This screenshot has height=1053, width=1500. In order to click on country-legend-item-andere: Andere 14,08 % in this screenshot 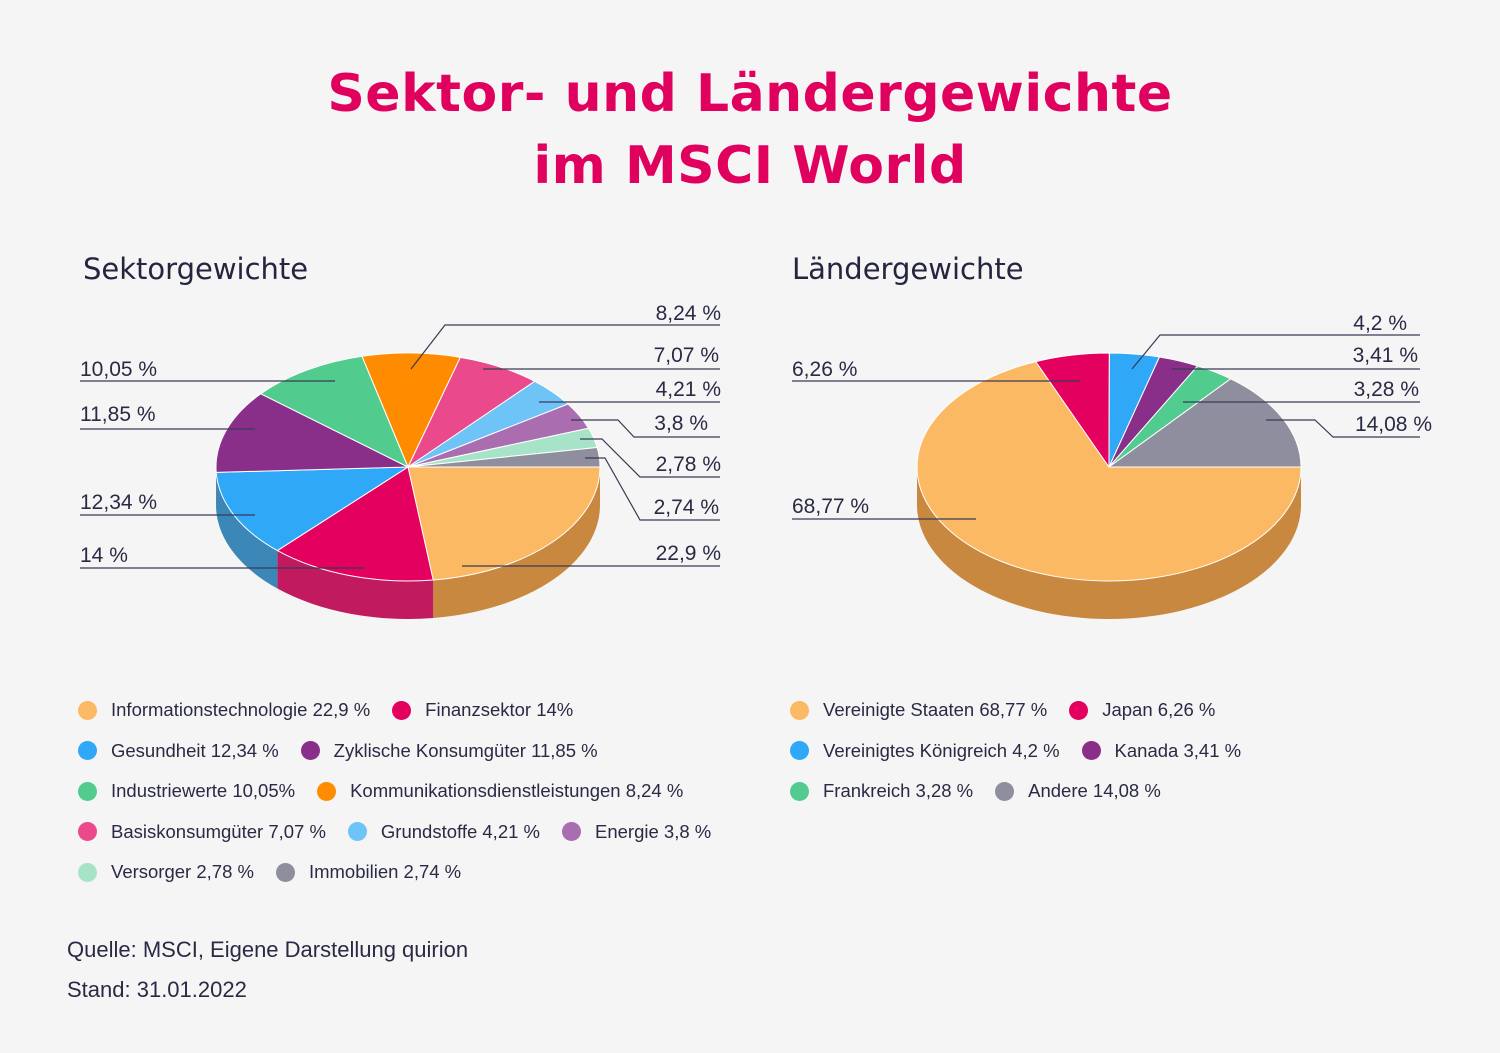, I will do `click(1078, 791)`.